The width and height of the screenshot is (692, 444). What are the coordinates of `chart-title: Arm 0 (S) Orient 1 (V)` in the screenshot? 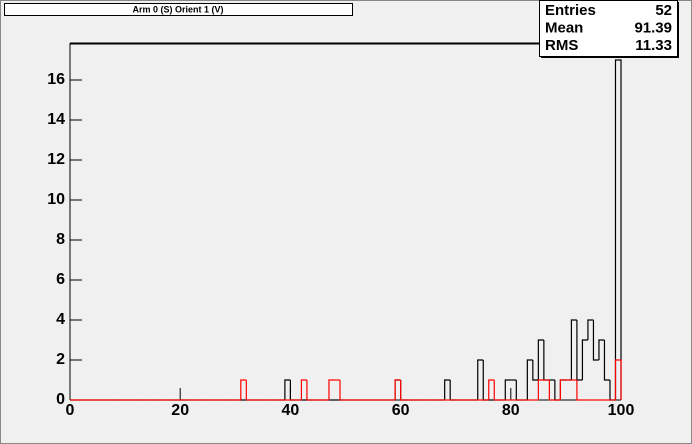 It's located at (177, 9).